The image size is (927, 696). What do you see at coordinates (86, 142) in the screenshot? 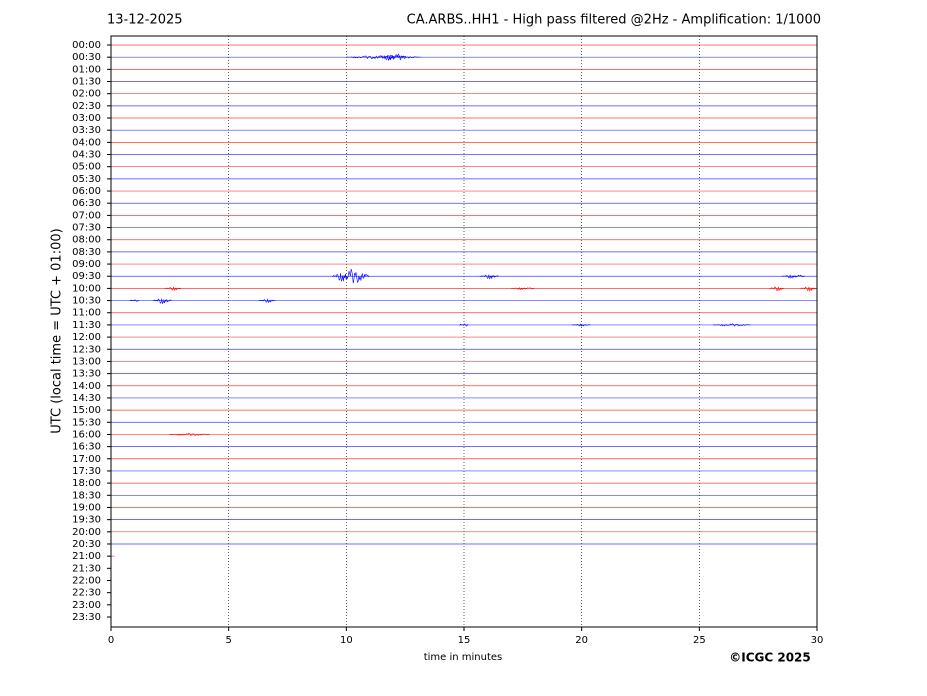
I see `y-tick-label: 04:00` at bounding box center [86, 142].